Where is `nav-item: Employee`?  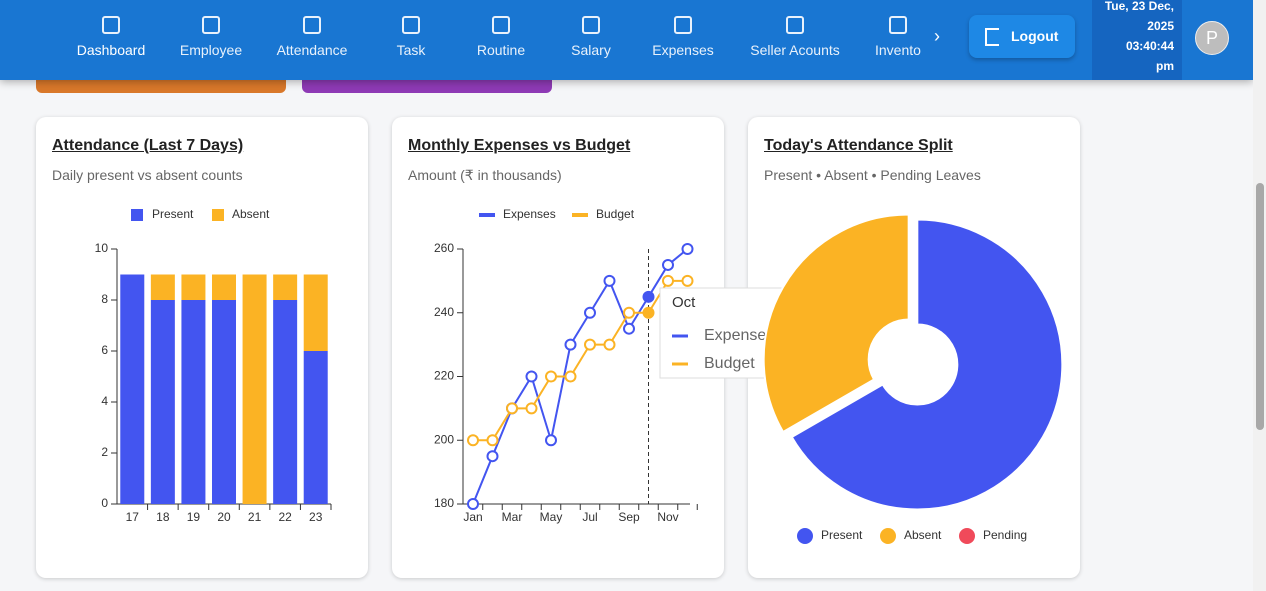
nav-item: Employee is located at coordinates (211, 50).